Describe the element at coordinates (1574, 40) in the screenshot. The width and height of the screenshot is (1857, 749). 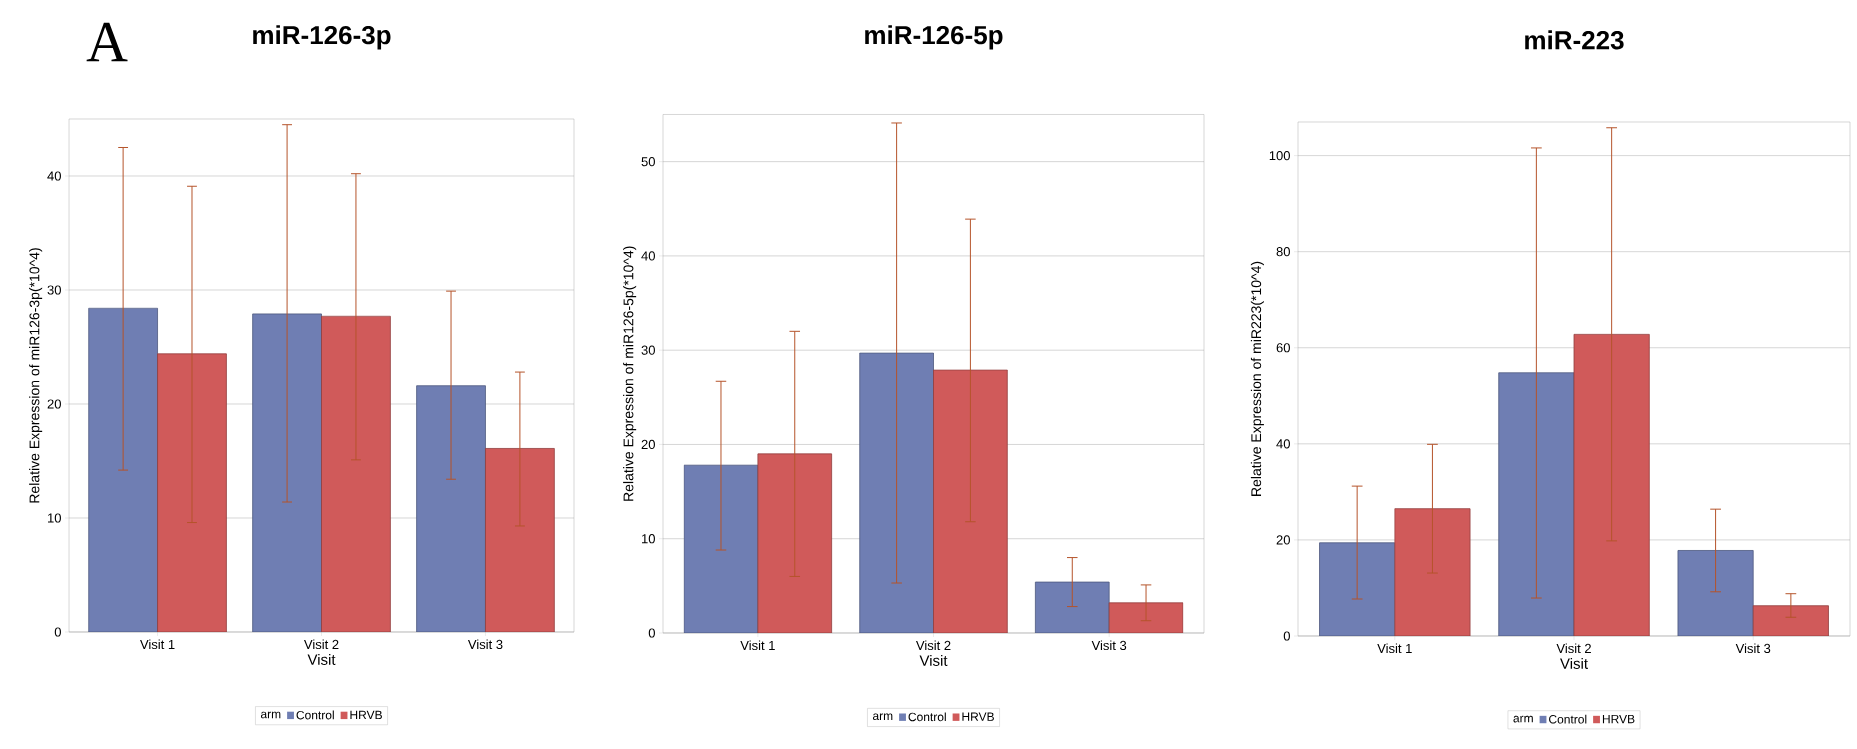
I see `chart-title: miR-223` at that location.